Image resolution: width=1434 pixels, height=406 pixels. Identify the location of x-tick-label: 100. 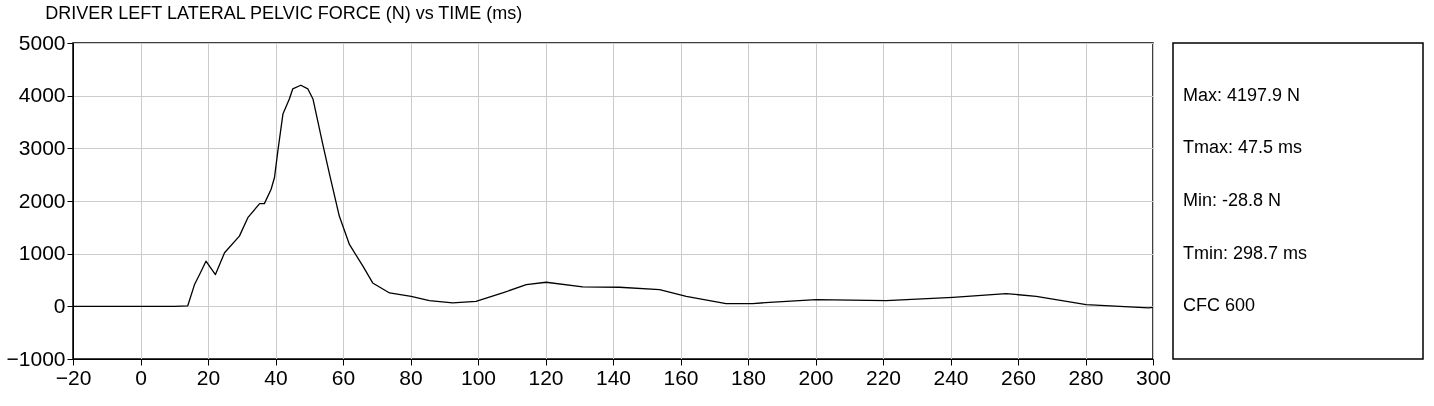
(478, 377).